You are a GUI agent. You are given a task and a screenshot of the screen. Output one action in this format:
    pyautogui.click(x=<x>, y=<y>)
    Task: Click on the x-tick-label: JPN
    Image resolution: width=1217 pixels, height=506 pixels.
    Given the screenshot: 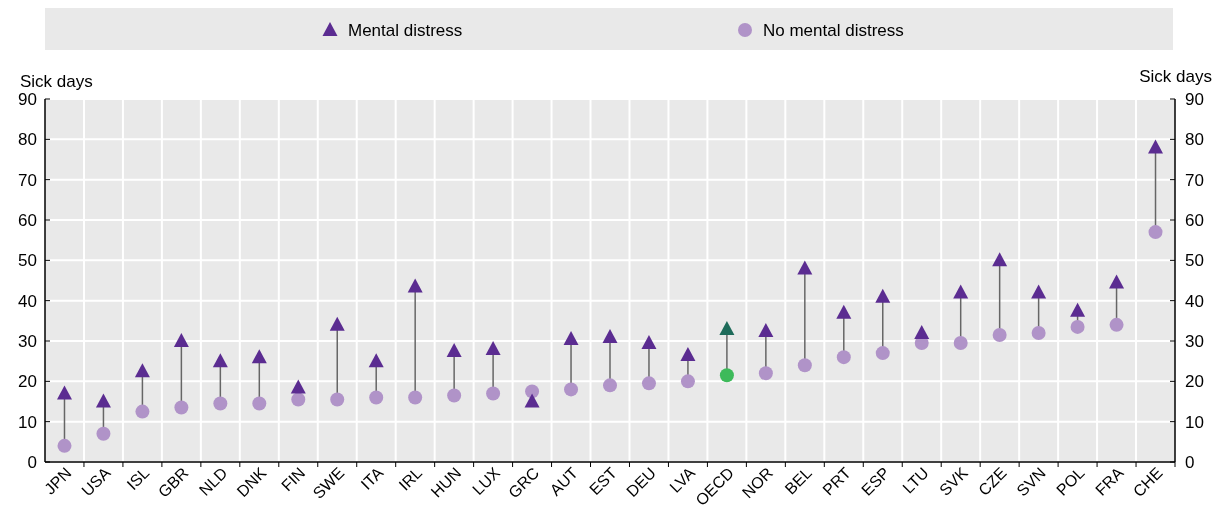 What is the action you would take?
    pyautogui.click(x=58, y=481)
    